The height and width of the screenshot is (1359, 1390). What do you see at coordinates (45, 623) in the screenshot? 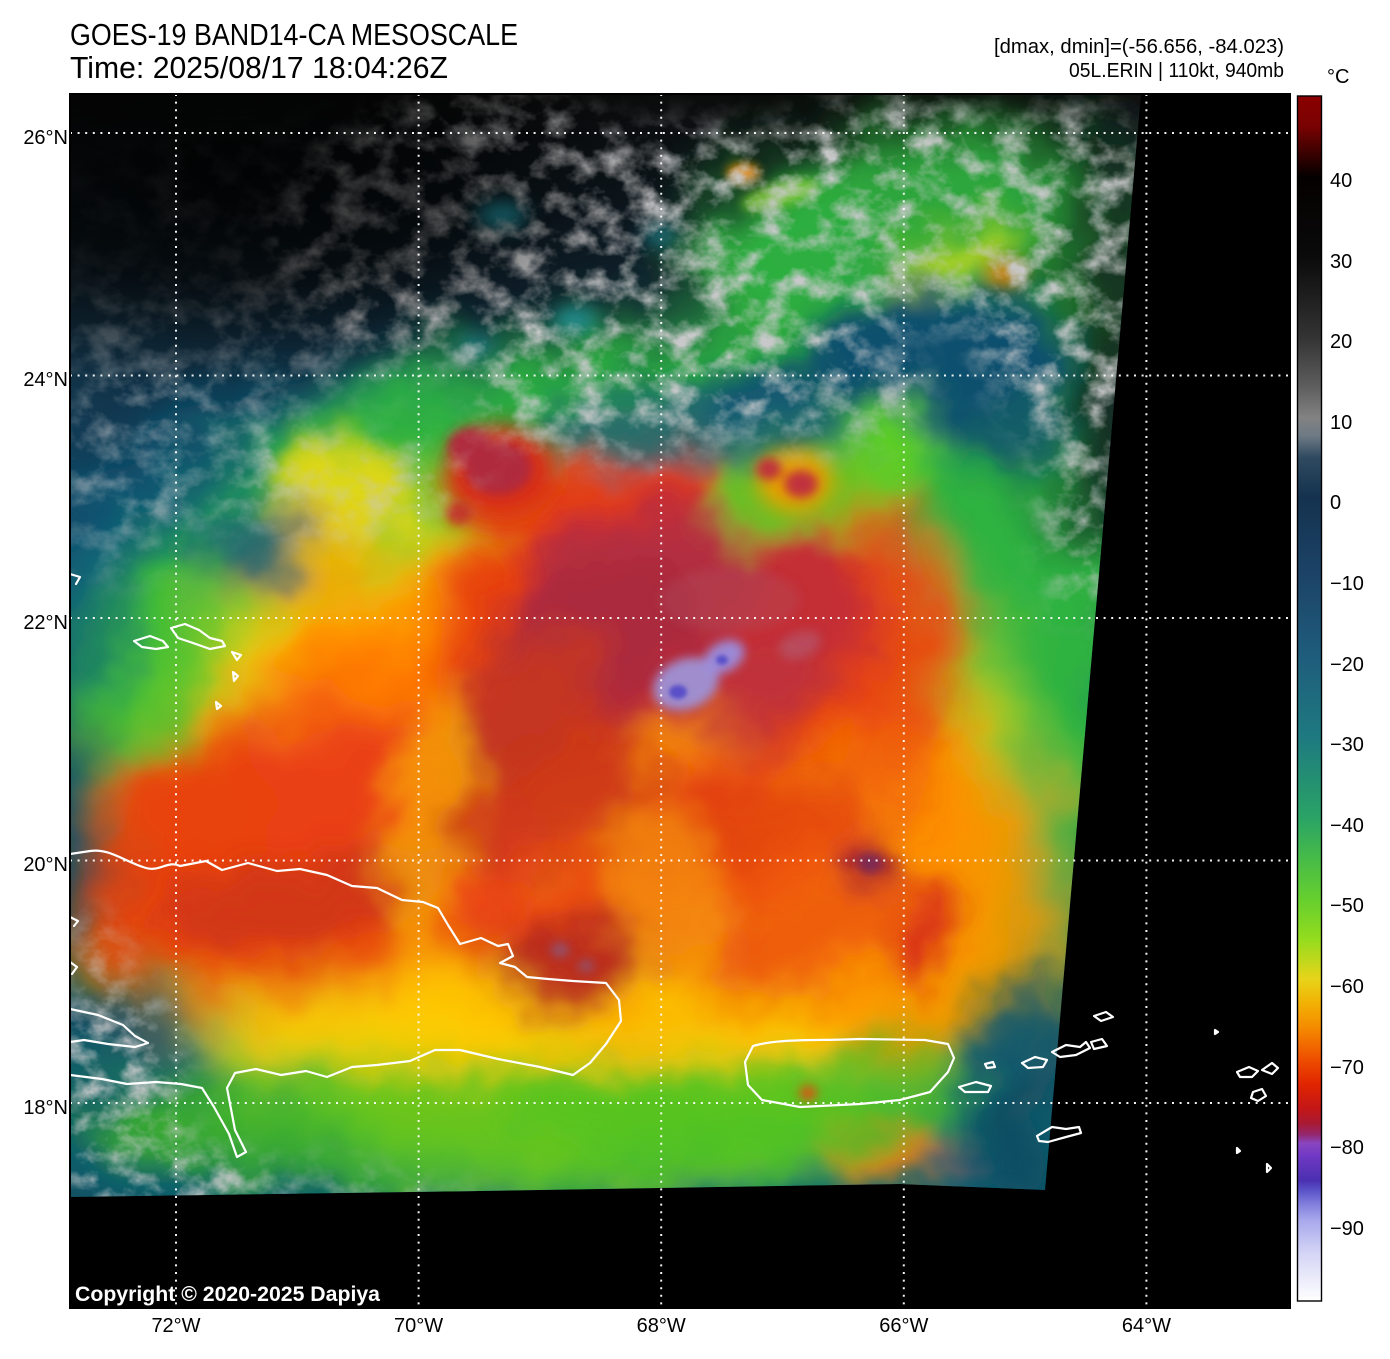
I see `svg-text: 22°N` at bounding box center [45, 623].